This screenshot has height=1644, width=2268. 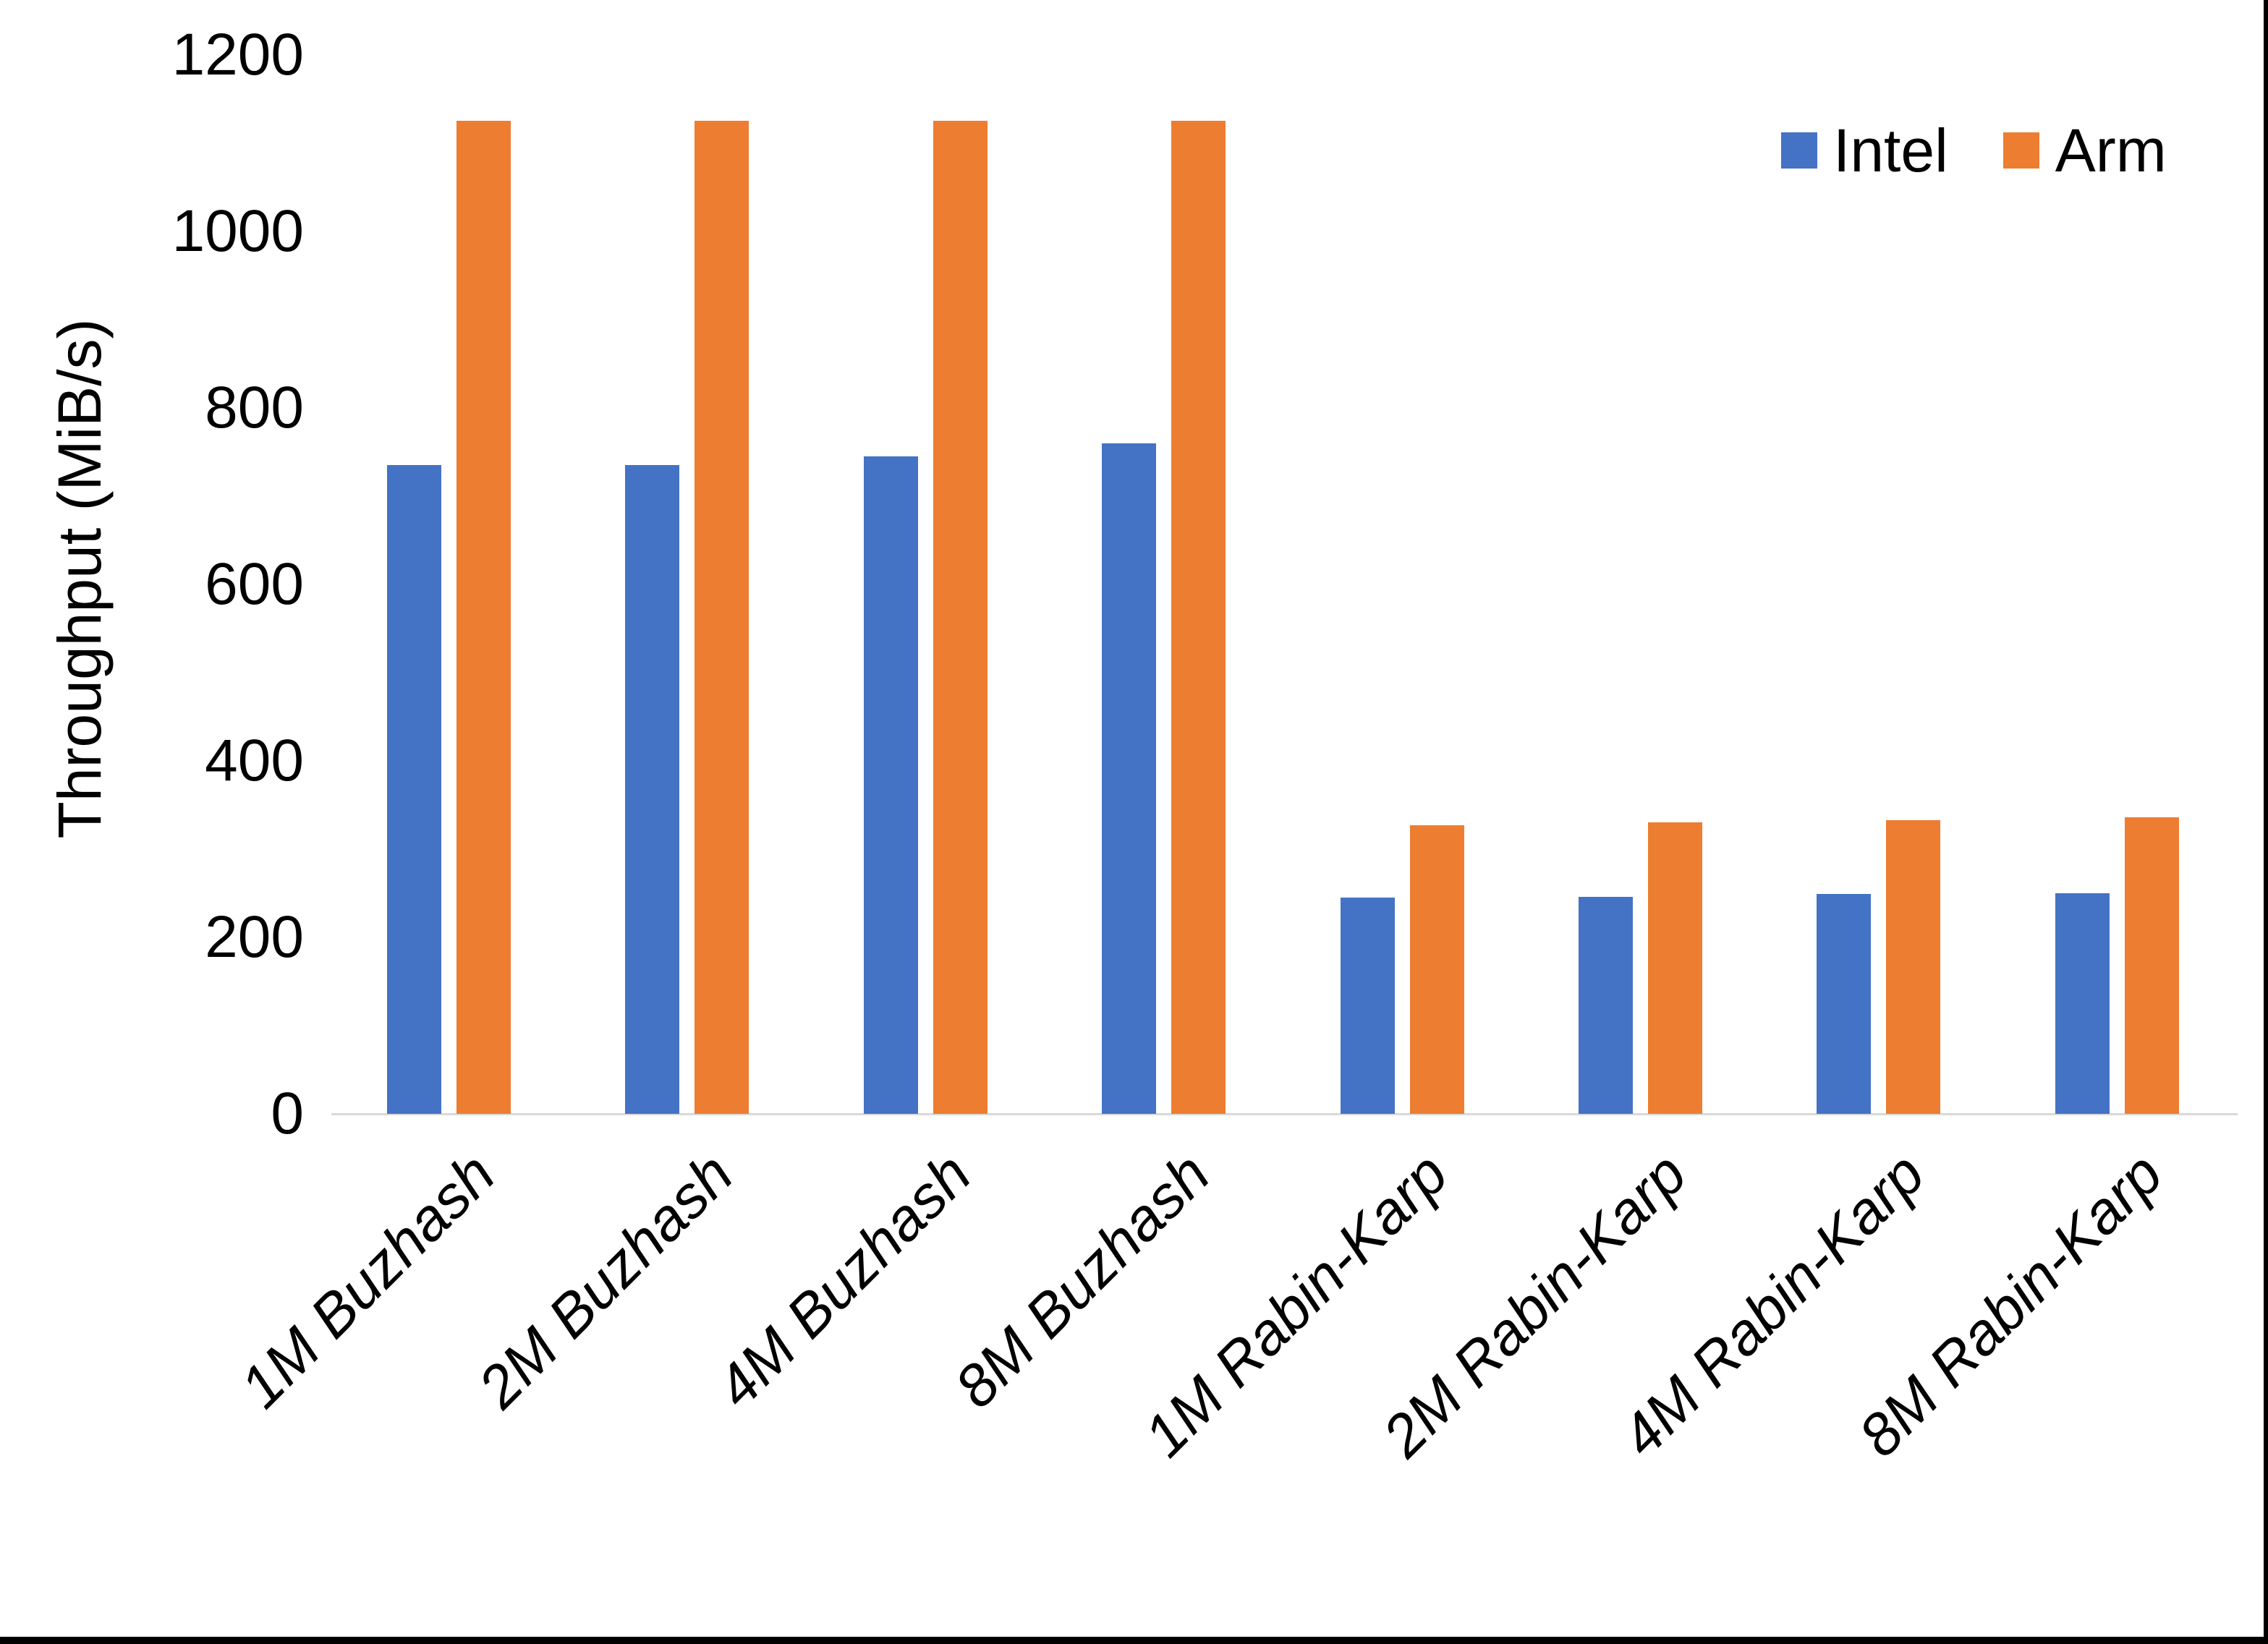 I want to click on arm-series-swatch, so click(x=2021, y=150).